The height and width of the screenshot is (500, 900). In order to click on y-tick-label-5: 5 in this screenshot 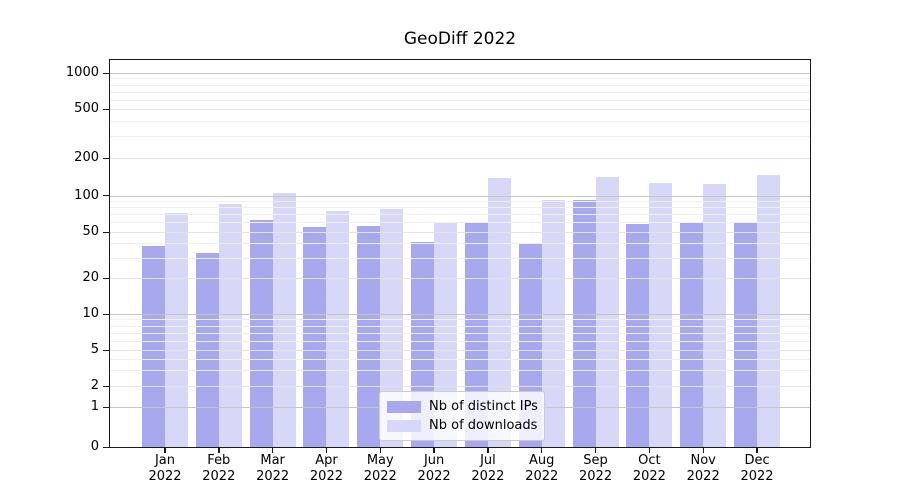, I will do `click(94, 349)`.